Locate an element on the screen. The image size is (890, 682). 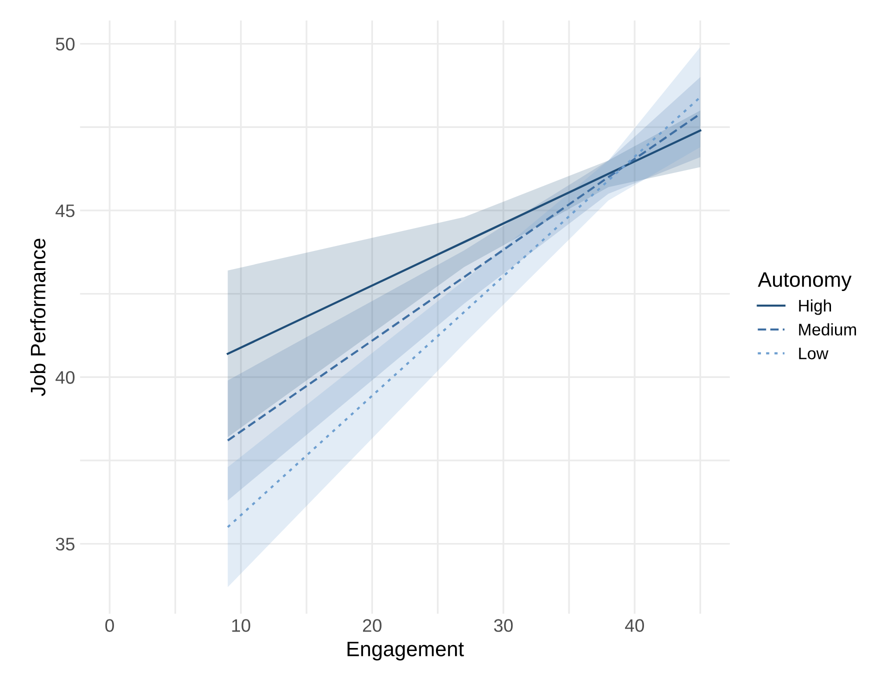
x-tick-label: 0 is located at coordinates (109, 625).